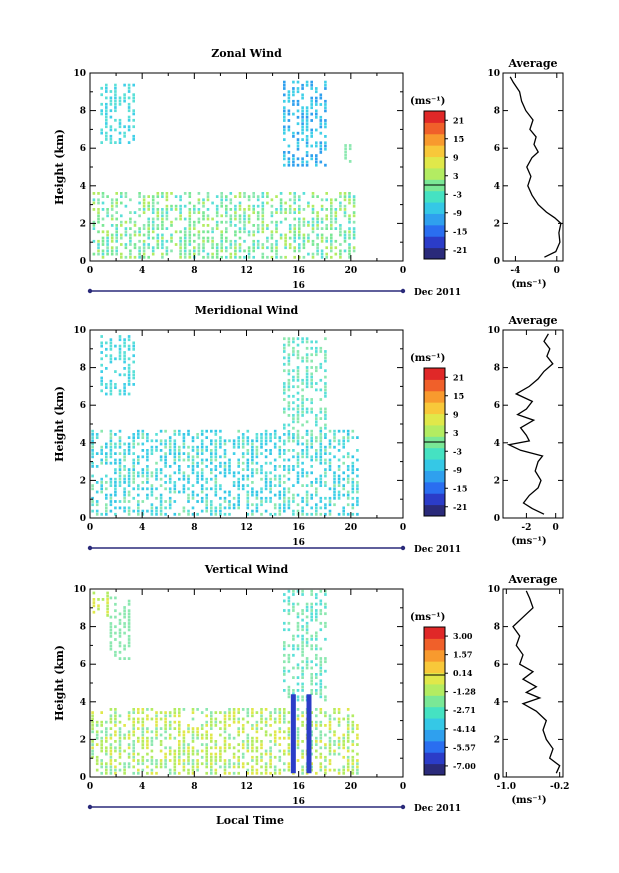 Image resolution: width=619 pixels, height=873 pixels. What do you see at coordinates (464, 692) in the screenshot?
I see `colorbar-tick-label: -1.28` at bounding box center [464, 692].